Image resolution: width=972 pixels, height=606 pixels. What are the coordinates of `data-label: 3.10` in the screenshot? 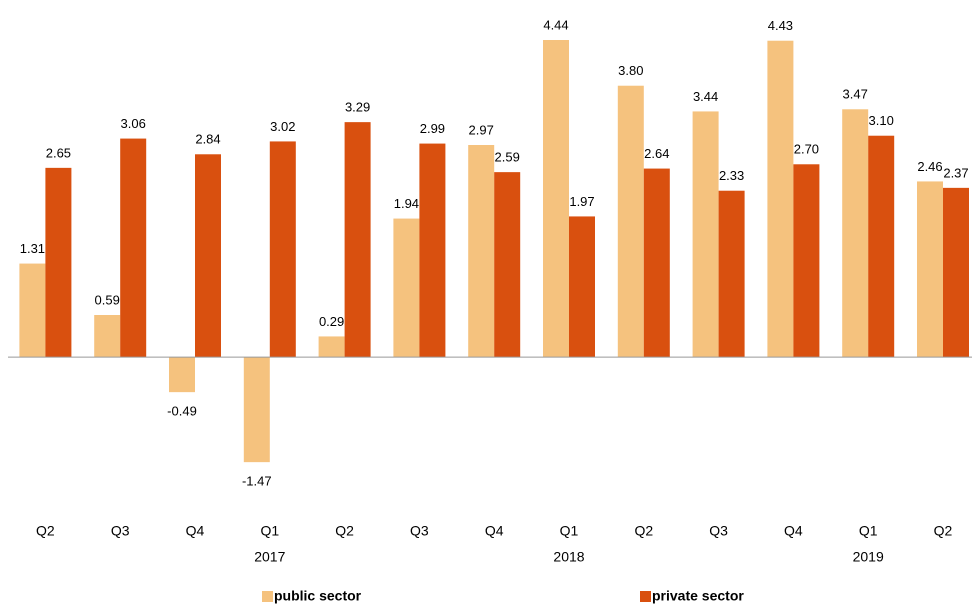 It's located at (881, 120).